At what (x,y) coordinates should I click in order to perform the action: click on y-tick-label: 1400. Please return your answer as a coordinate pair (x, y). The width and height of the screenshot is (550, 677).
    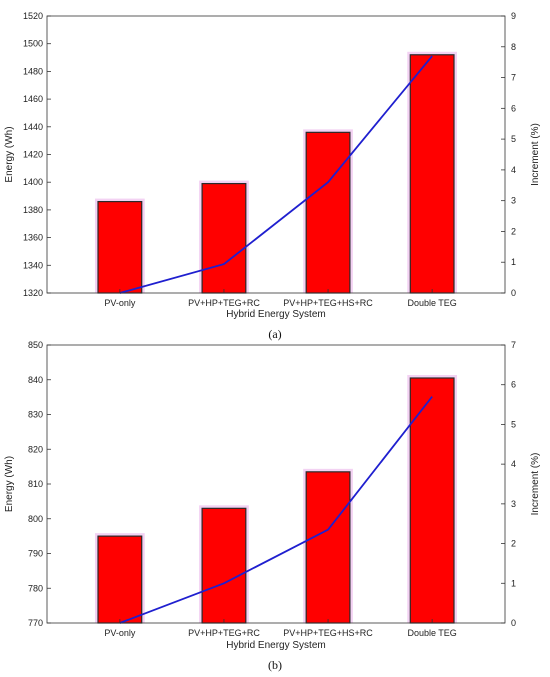
    Looking at the image, I should click on (33, 182).